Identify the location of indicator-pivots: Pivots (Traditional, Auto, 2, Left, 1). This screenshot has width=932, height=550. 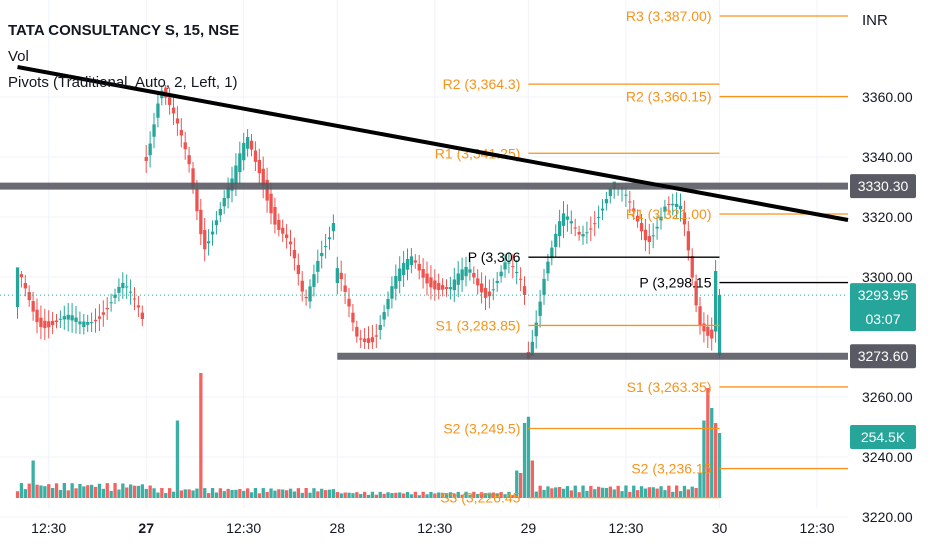
(123, 82).